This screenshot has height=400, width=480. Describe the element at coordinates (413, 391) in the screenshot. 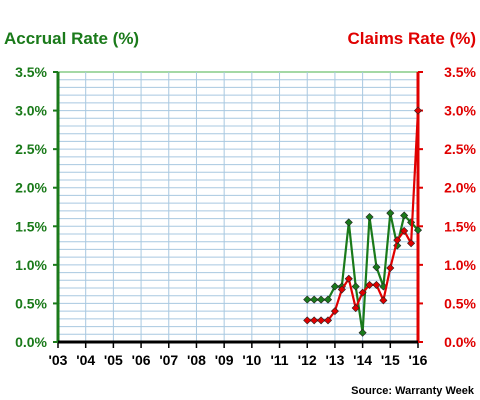

I see `source-note: Source: Warranty Week` at that location.